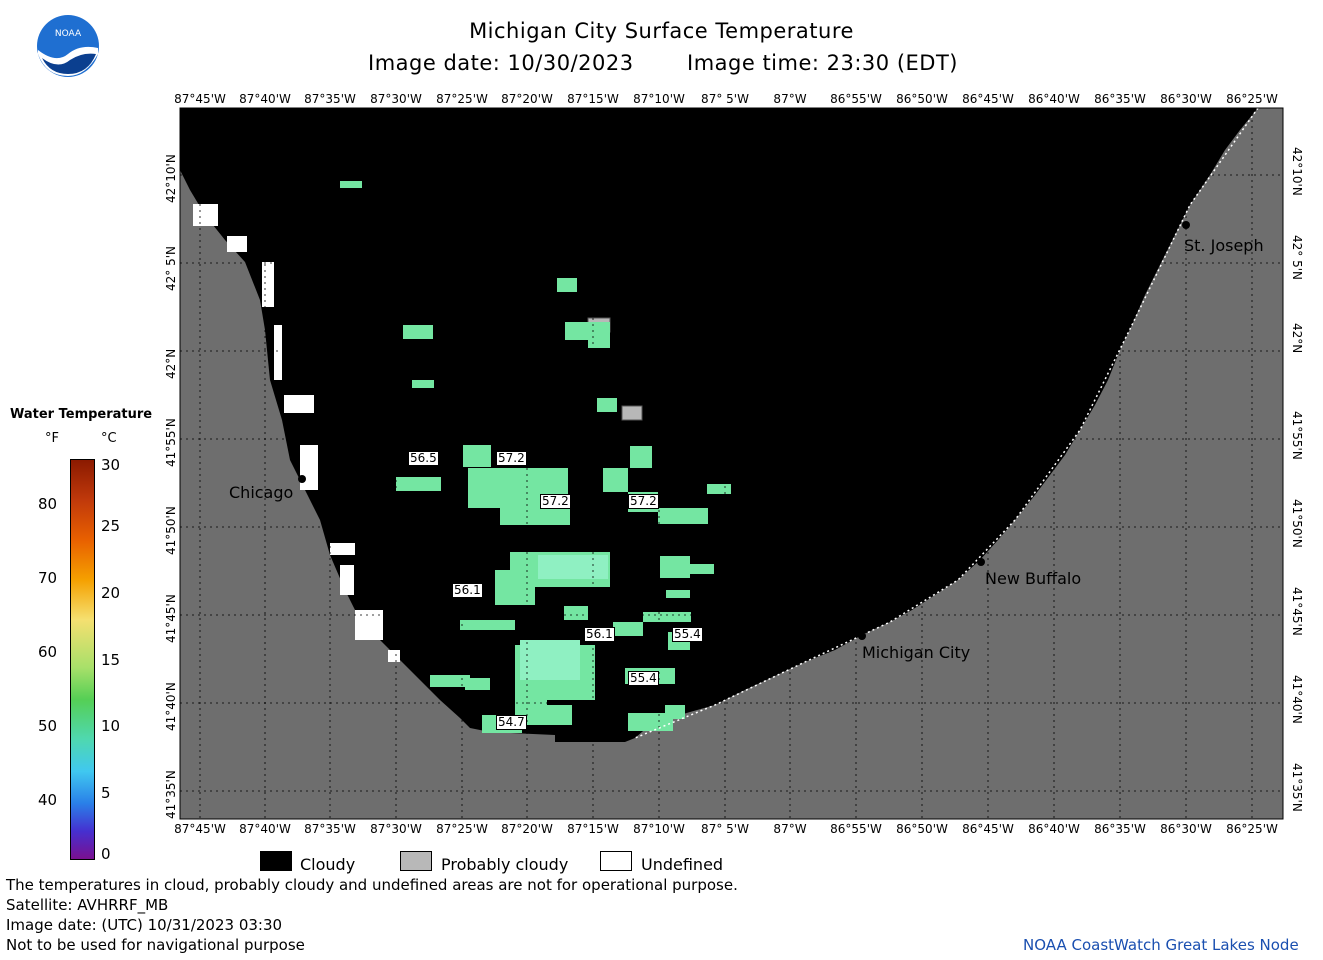  I want to click on city-label-st-joseph: St. Joseph, so click(1224, 245).